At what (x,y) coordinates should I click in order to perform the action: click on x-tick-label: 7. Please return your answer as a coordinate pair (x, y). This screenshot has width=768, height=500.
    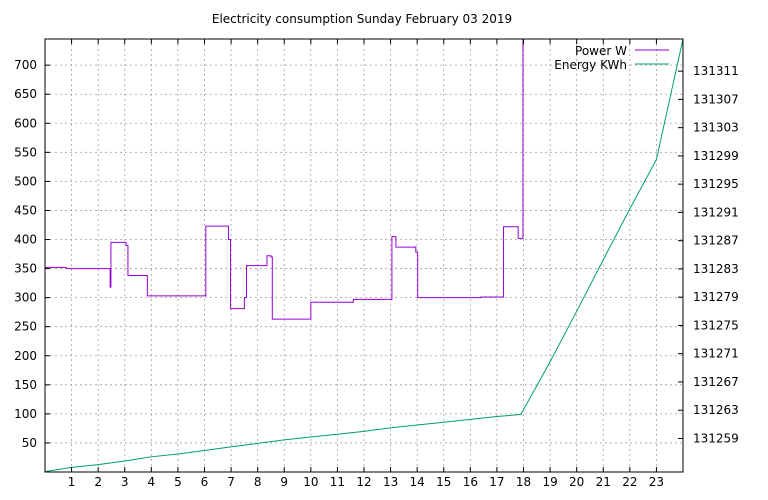
    Looking at the image, I should click on (231, 482).